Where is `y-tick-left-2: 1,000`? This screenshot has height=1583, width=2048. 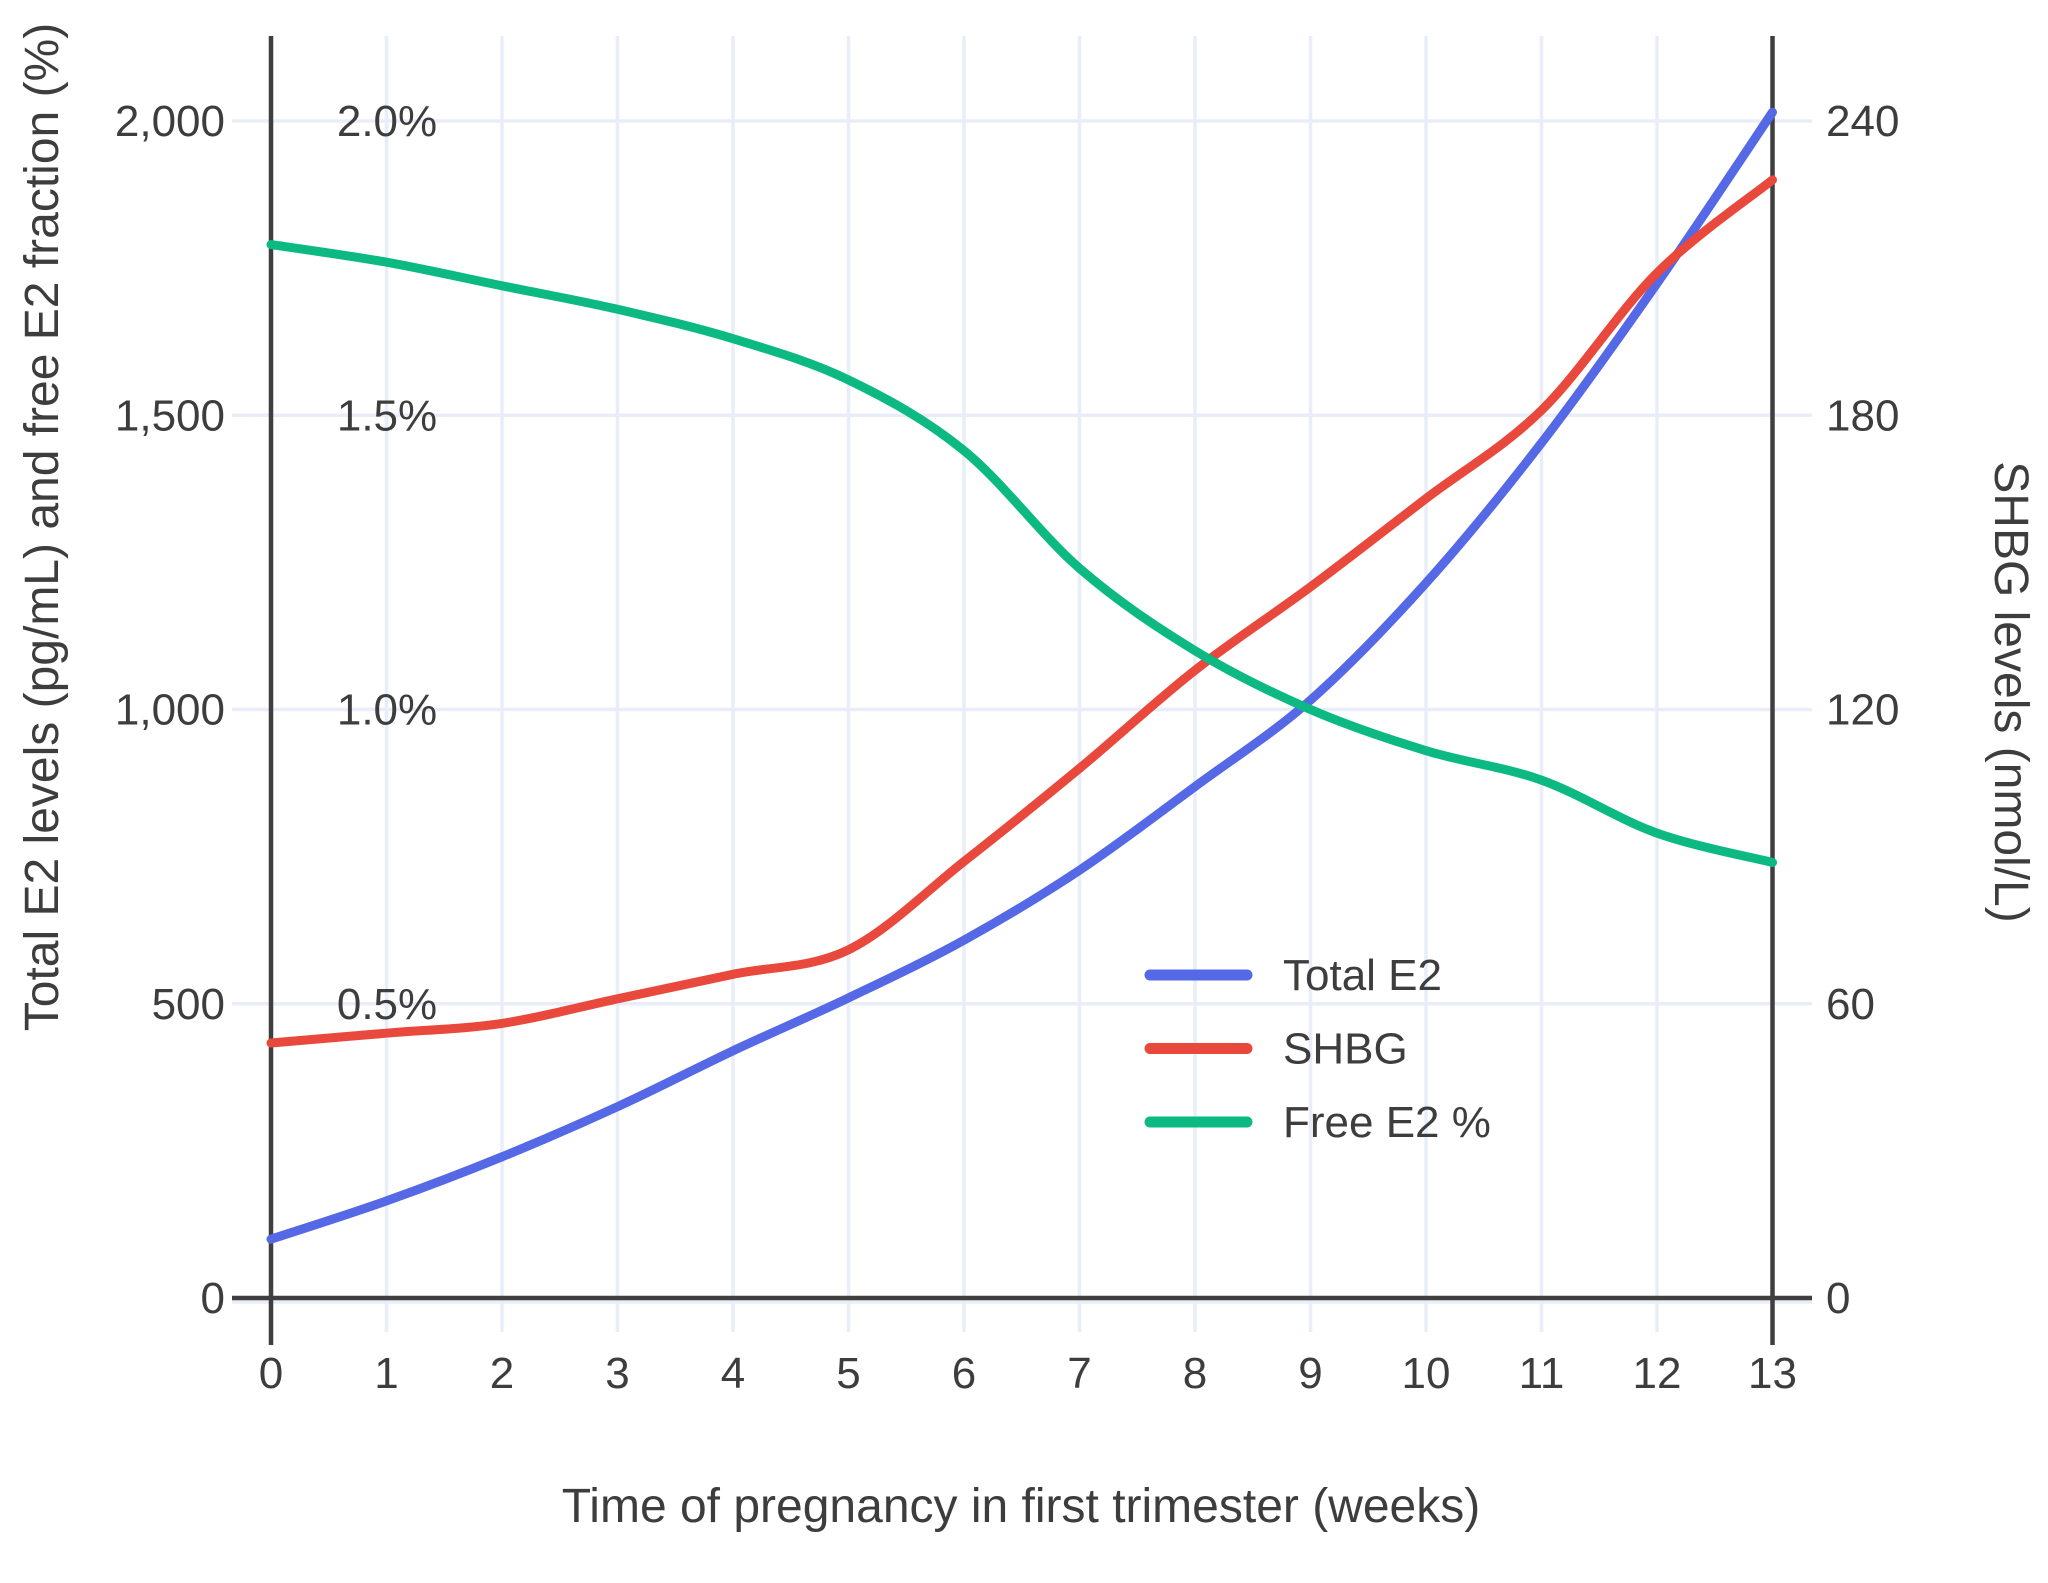 y-tick-left-2: 1,000 is located at coordinates (170, 710).